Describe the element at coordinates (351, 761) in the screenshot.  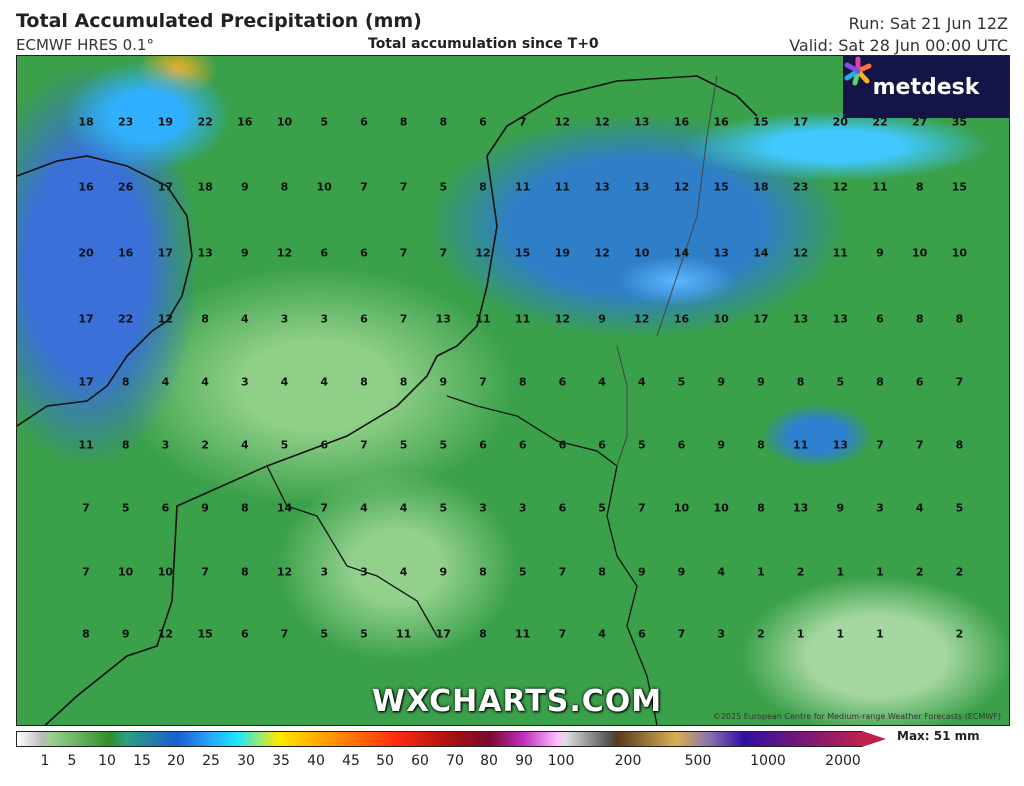
I see `colorbar-tick-label: 45` at that location.